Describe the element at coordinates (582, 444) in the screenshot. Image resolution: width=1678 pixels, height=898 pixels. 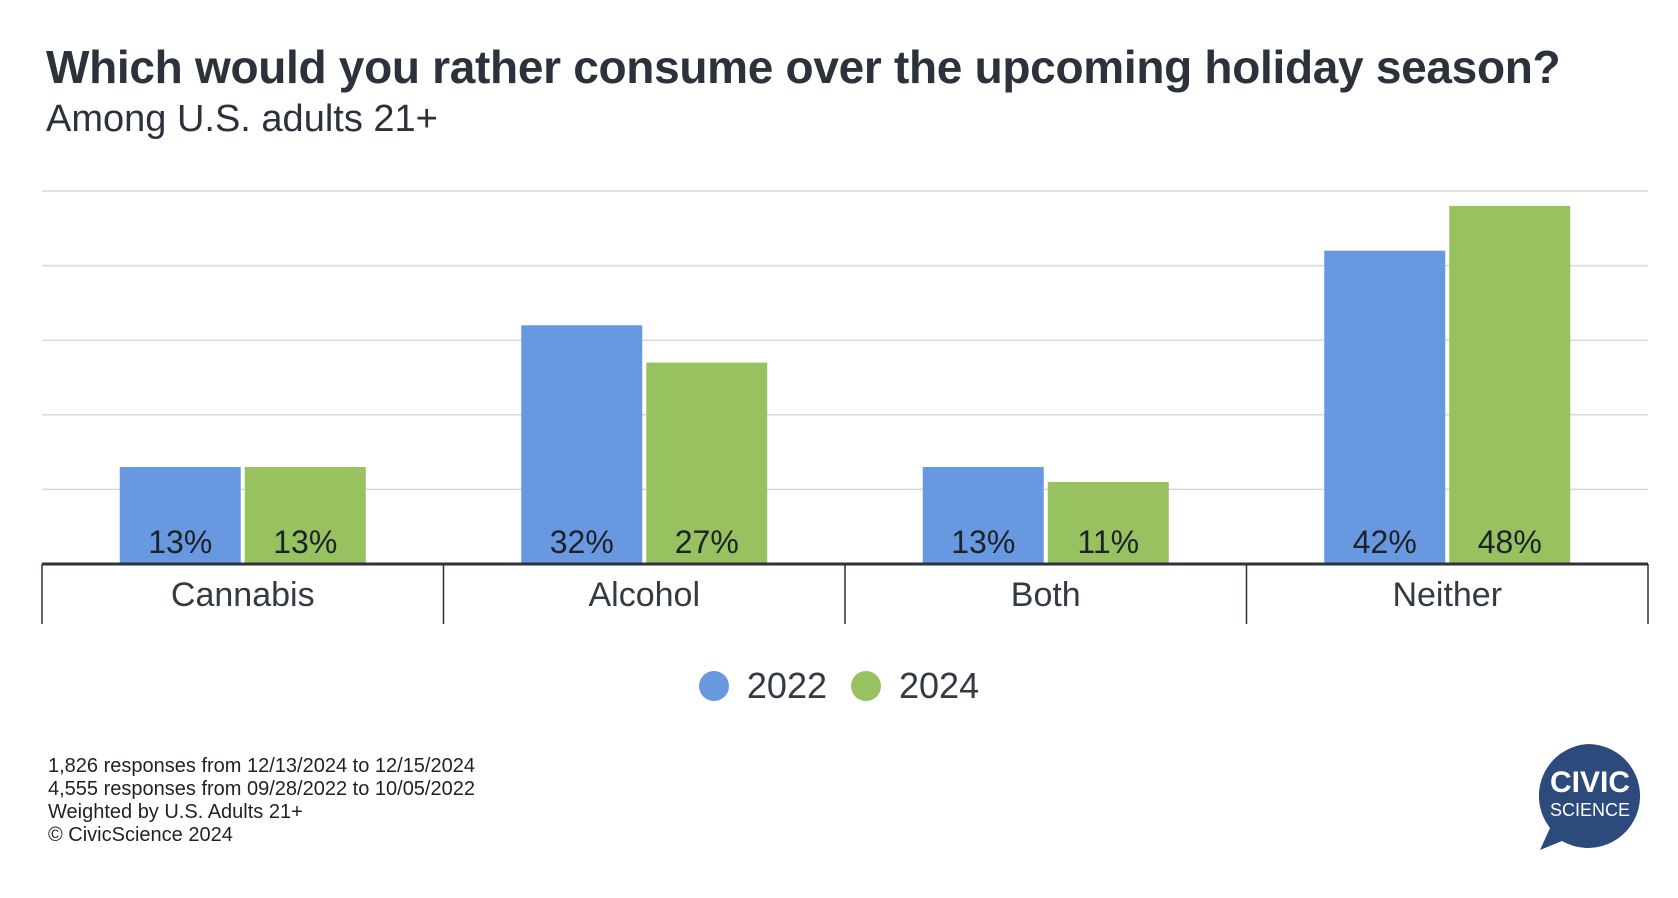
I see `bar-alcohol-2022` at that location.